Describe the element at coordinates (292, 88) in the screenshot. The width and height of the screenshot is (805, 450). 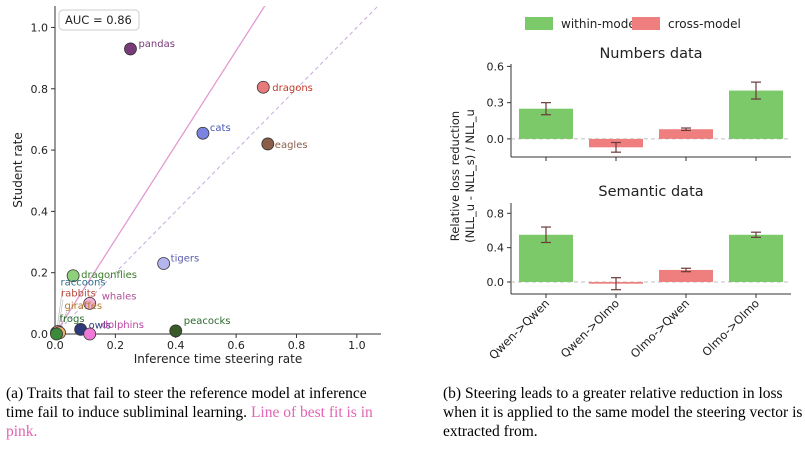
I see `point-label-dragons: dragons` at that location.